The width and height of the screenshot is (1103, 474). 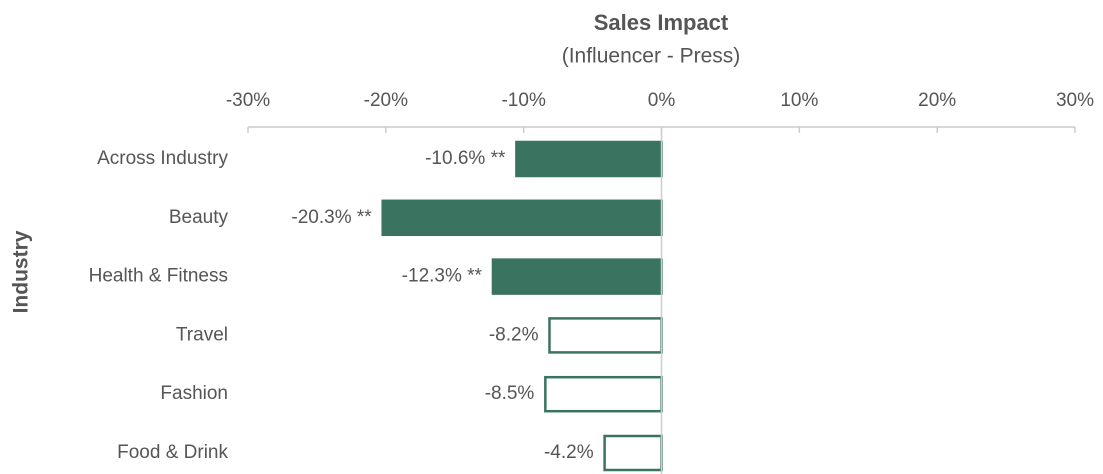 What do you see at coordinates (1075, 100) in the screenshot?
I see `x-tick-label: 30%` at bounding box center [1075, 100].